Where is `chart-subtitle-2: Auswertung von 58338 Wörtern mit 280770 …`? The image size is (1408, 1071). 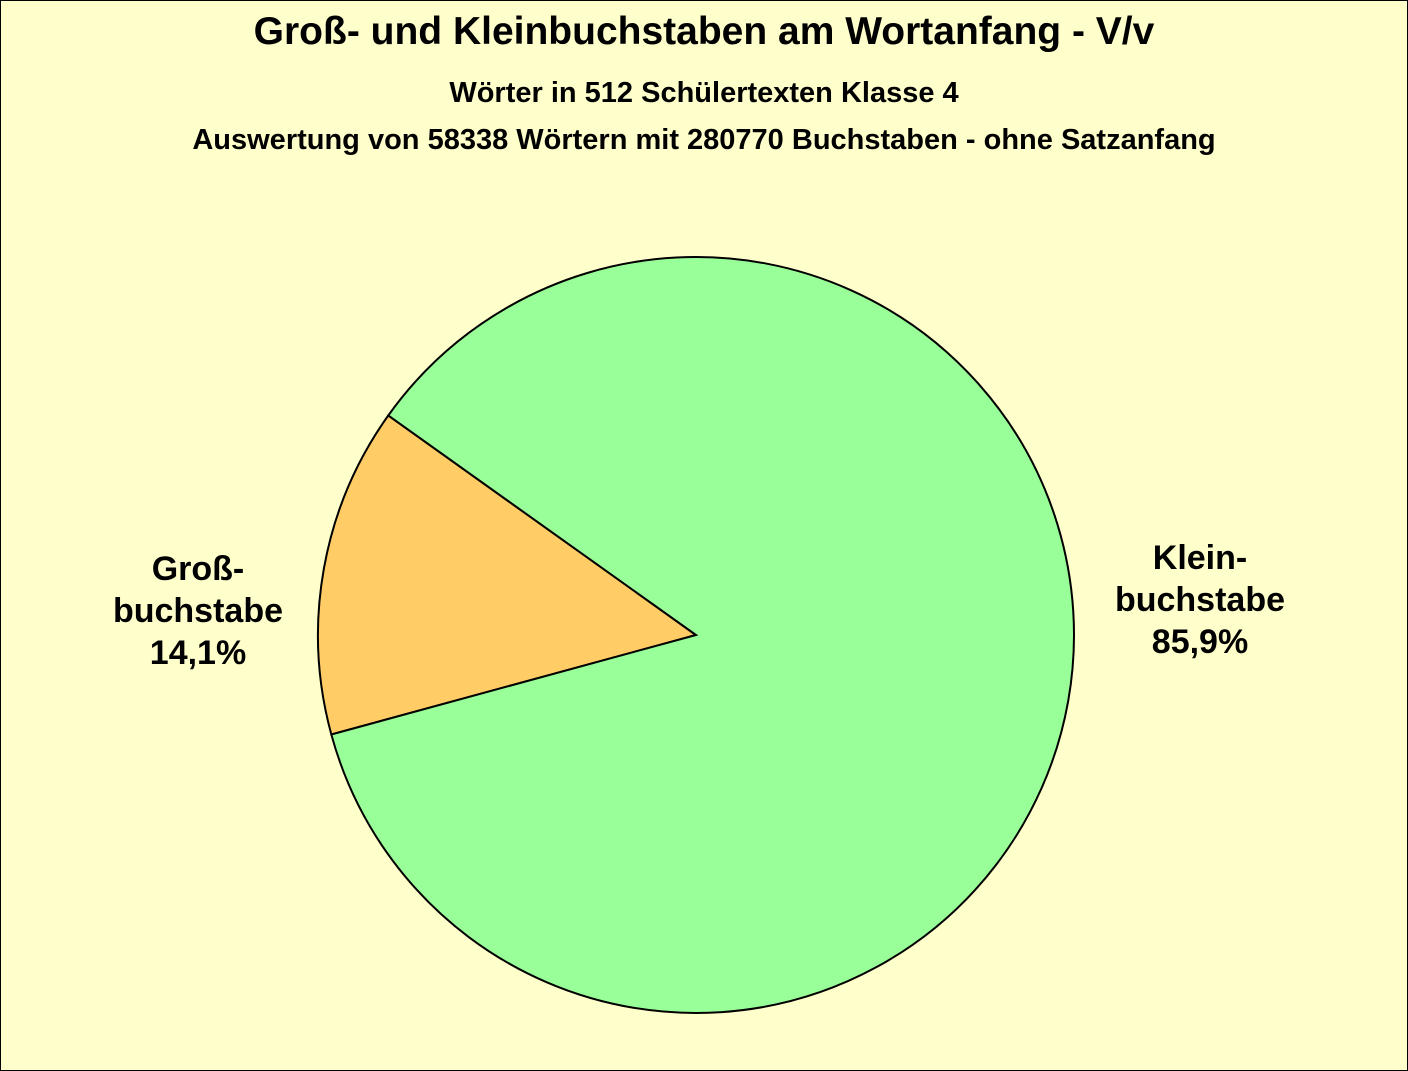
chart-subtitle-2: Auswertung von 58338 Wörtern mit 280770 … is located at coordinates (704, 140).